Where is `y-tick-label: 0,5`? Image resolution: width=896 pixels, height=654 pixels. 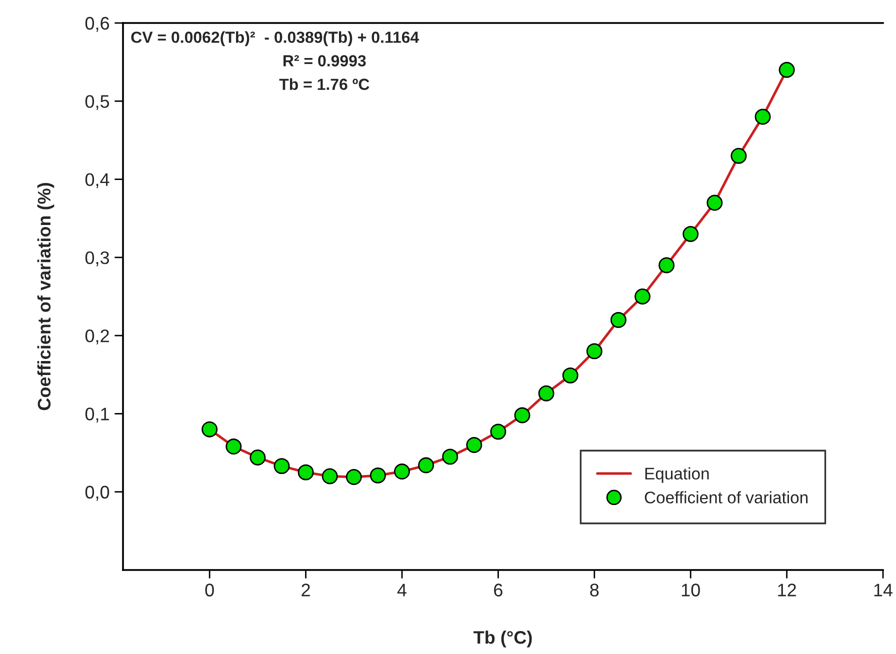 y-tick-label: 0,5 is located at coordinates (97, 102).